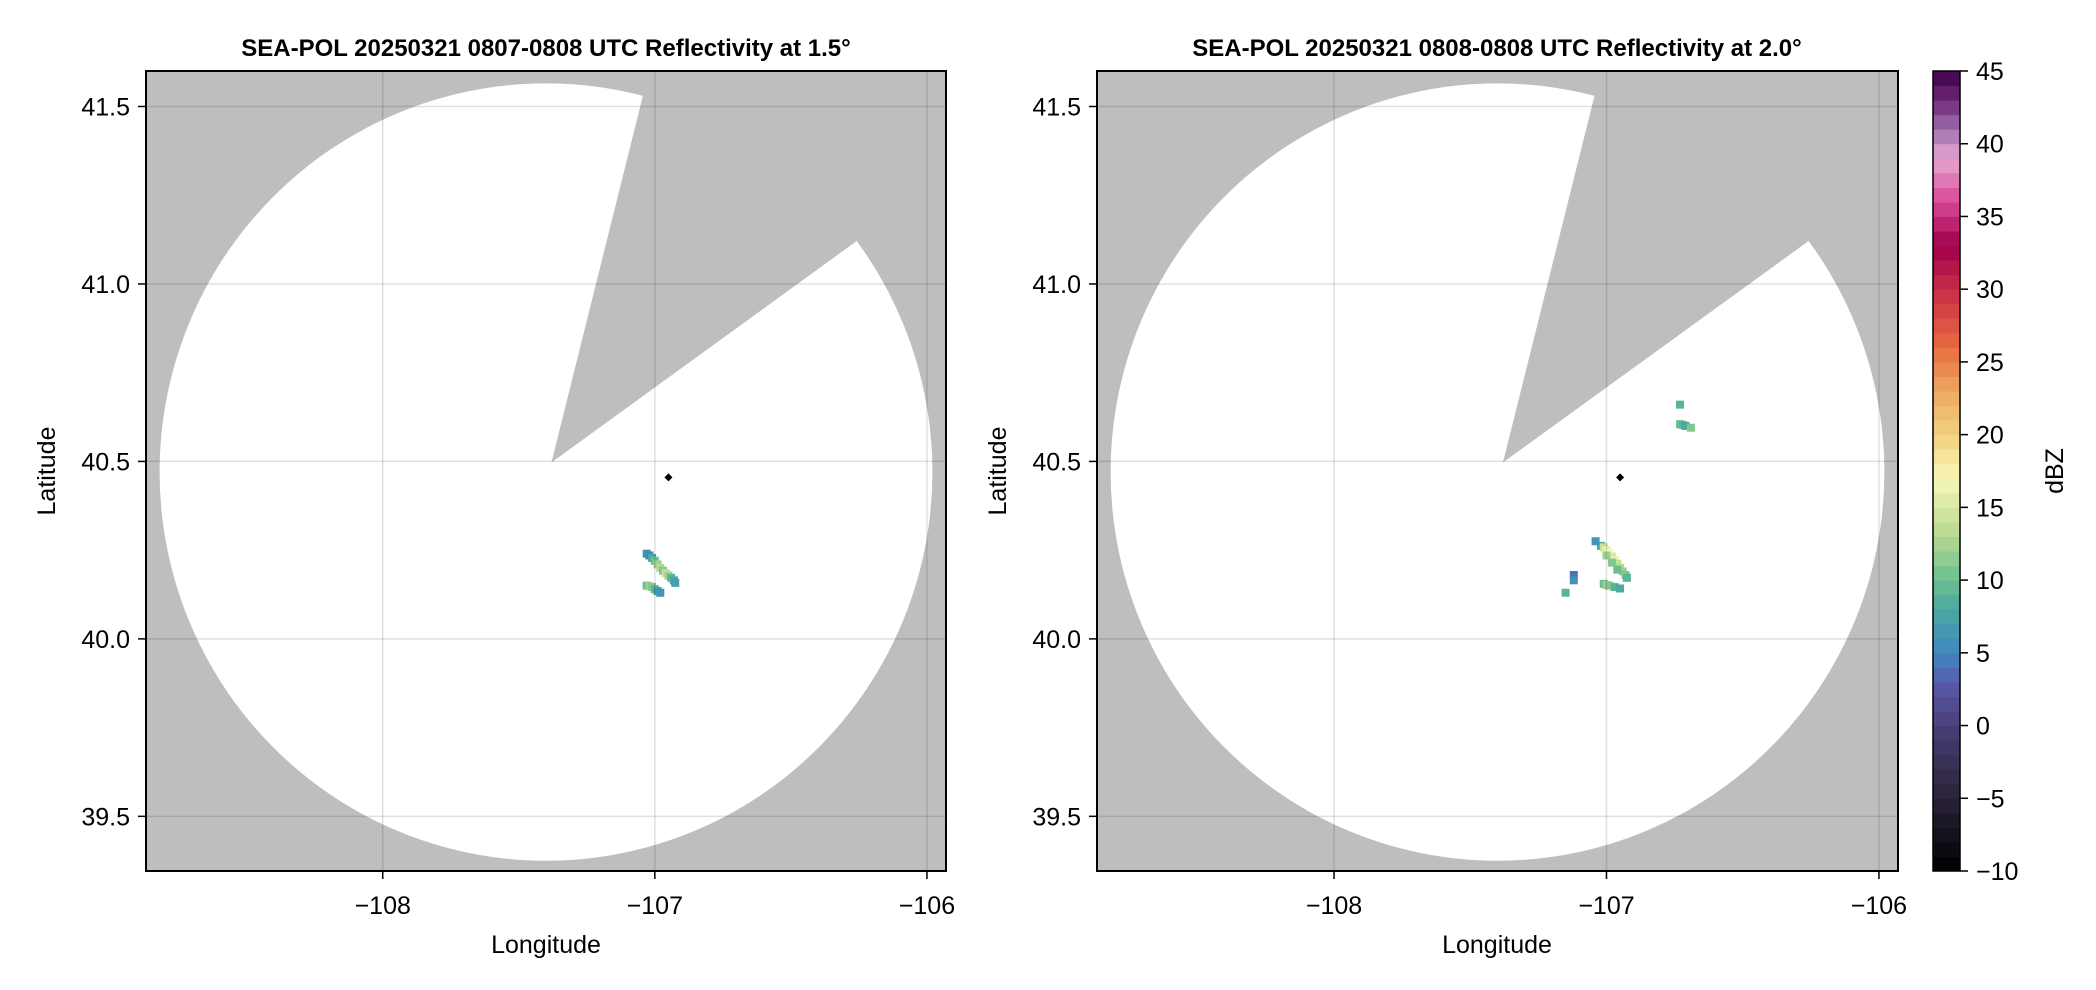 Image resolution: width=2096 pixels, height=990 pixels. What do you see at coordinates (1990, 72) in the screenshot?
I see `colorbar-tick-label: 45` at bounding box center [1990, 72].